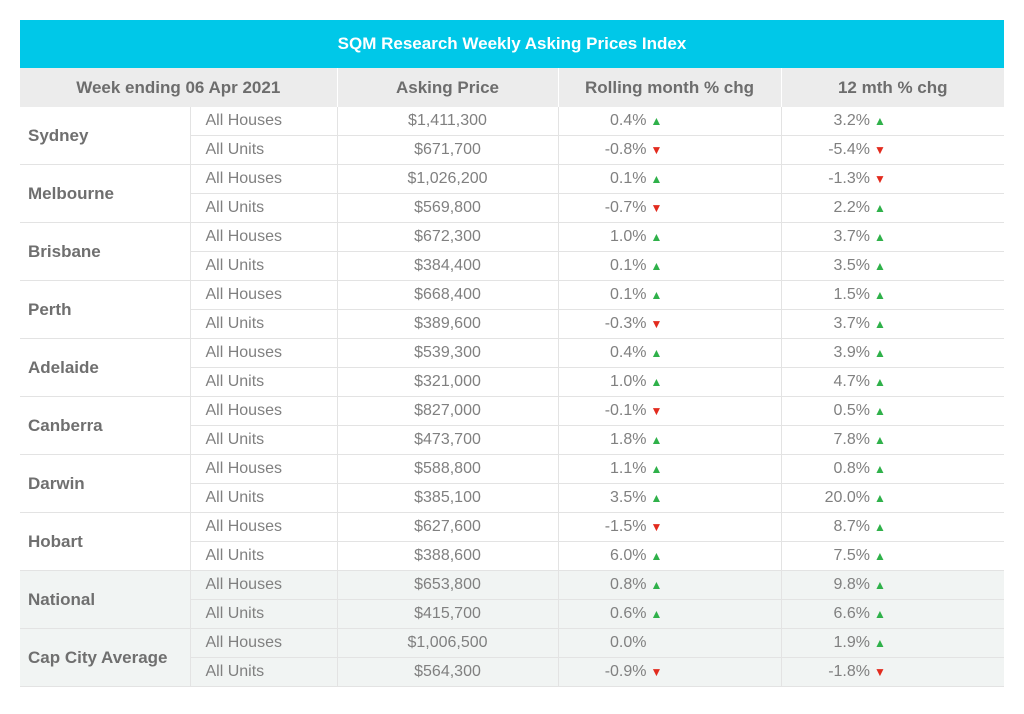 The image size is (1024, 714). What do you see at coordinates (892, 208) in the screenshot?
I see `twelve-month-change: 2.2% ▲` at bounding box center [892, 208].